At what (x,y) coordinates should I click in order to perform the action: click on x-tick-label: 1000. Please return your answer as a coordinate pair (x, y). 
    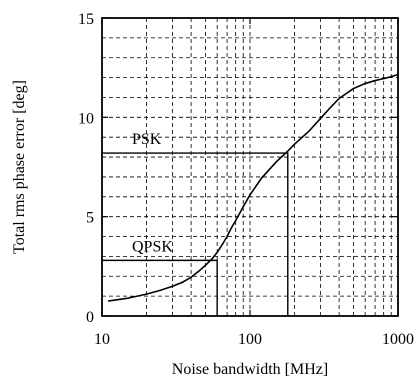
    Looking at the image, I should click on (398, 339).